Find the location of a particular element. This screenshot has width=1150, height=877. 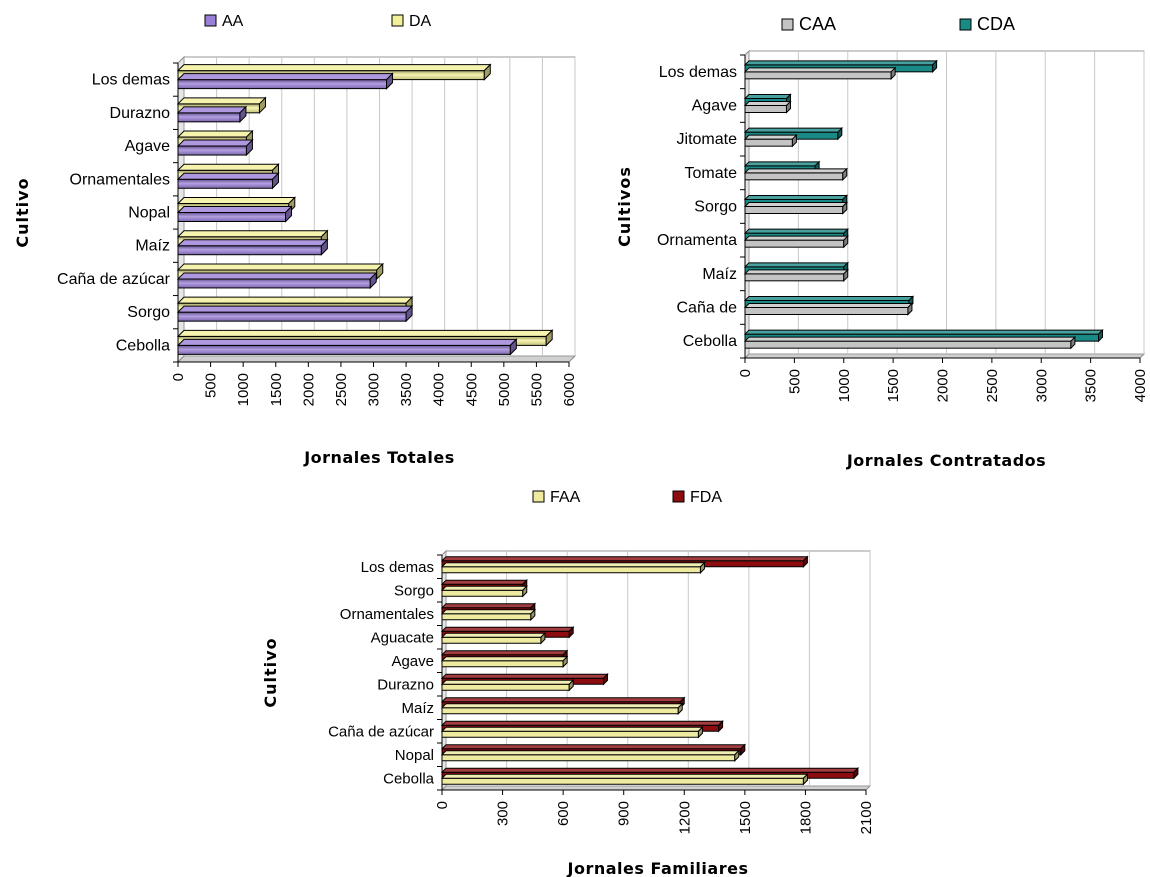

x-tick-label: 4000 is located at coordinates (1140, 385).